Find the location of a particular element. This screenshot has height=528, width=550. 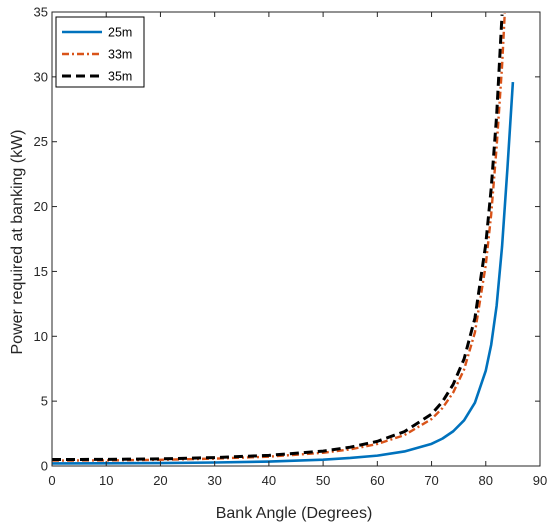

x-axis-label: Bank Angle (Degrees) is located at coordinates (294, 513).